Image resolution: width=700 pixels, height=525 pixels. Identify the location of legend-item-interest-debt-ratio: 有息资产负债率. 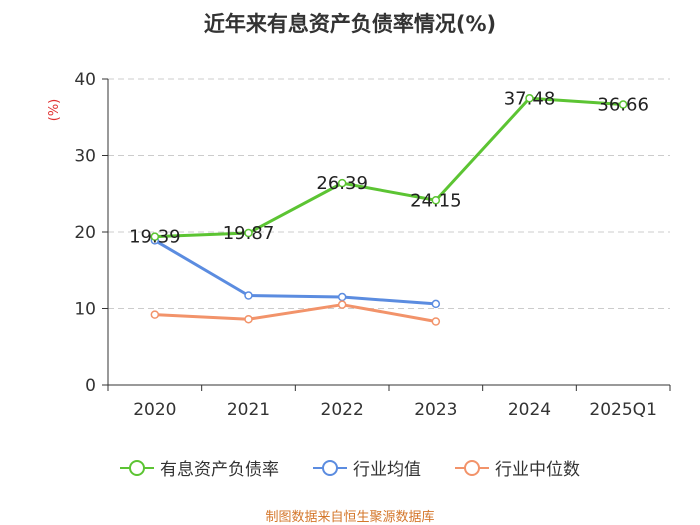
(199, 467).